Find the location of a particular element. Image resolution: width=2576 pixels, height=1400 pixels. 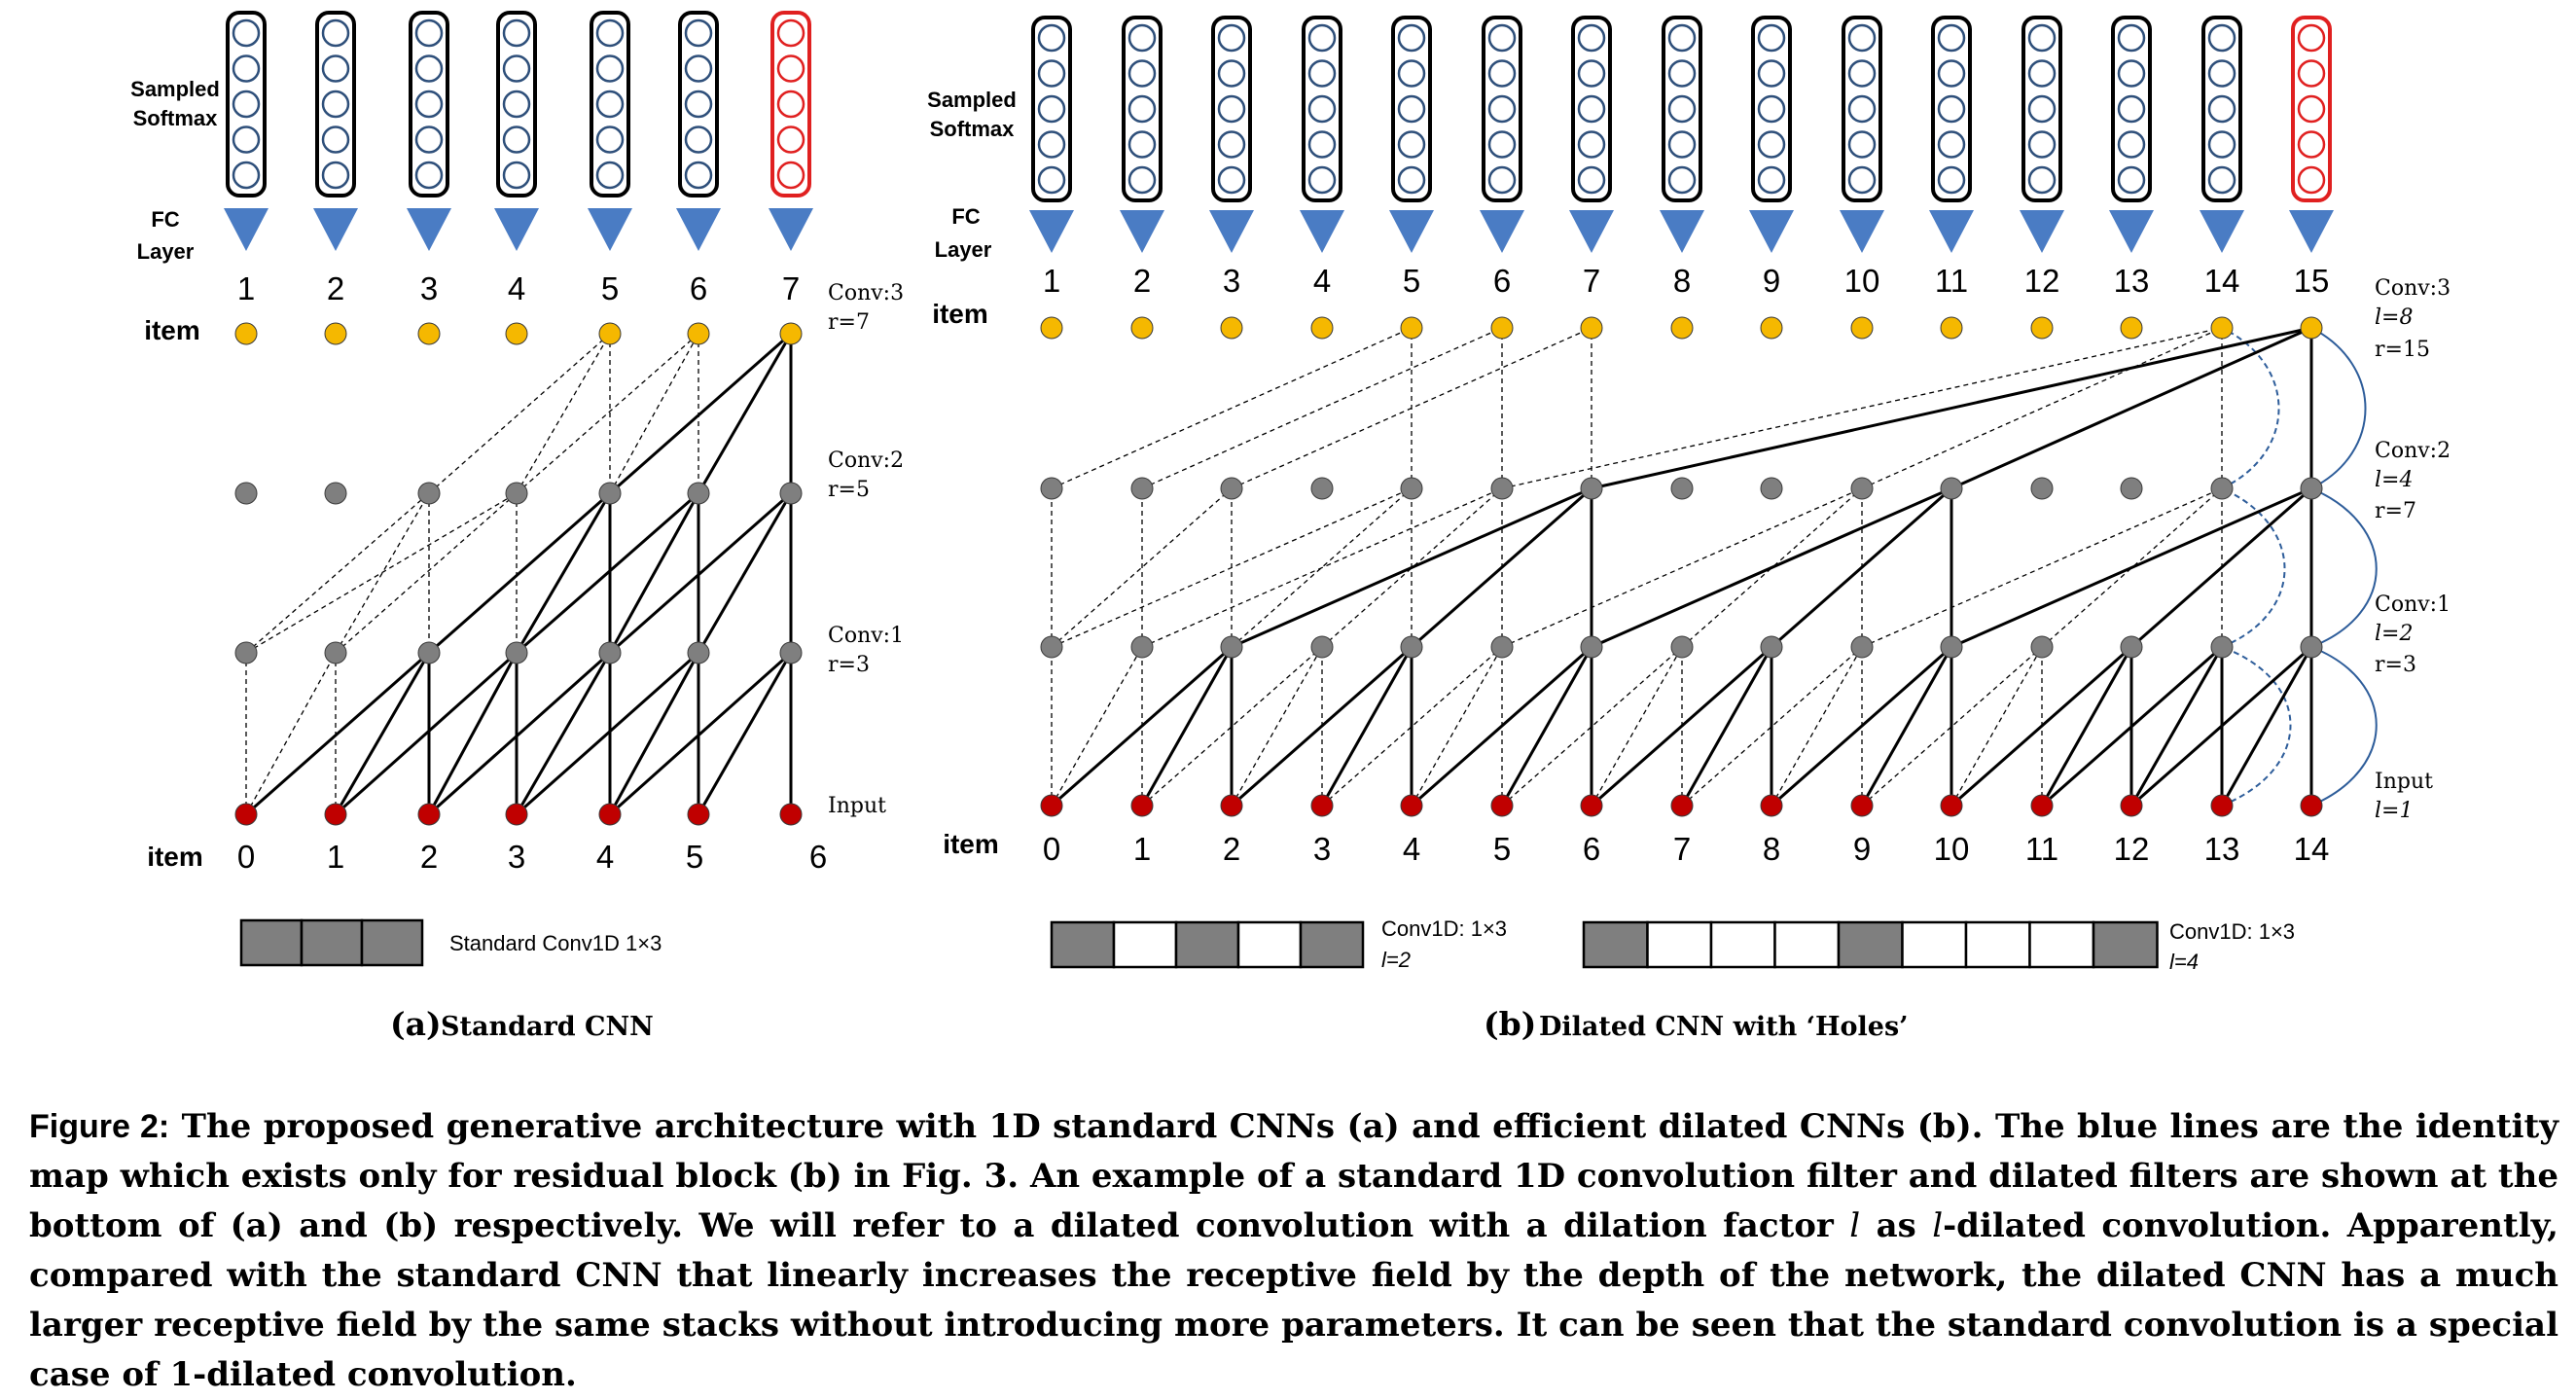

b-input-number: 10 is located at coordinates (1952, 849).